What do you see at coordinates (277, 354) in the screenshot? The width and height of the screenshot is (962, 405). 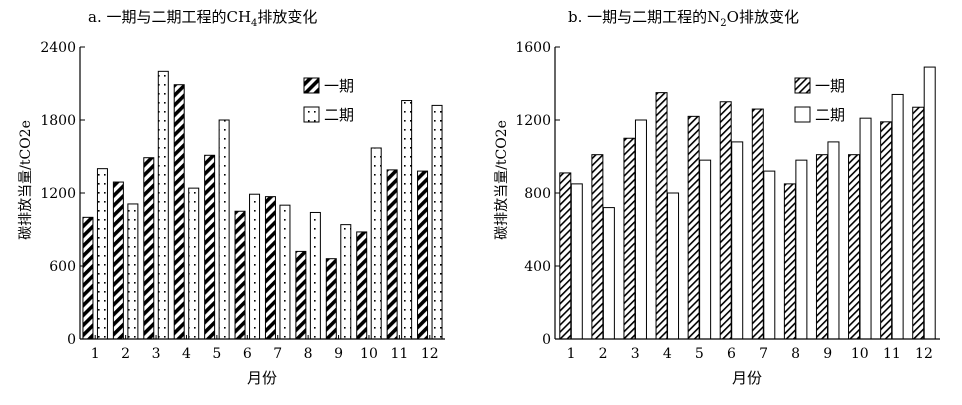 I see `x-tick-label: 7` at bounding box center [277, 354].